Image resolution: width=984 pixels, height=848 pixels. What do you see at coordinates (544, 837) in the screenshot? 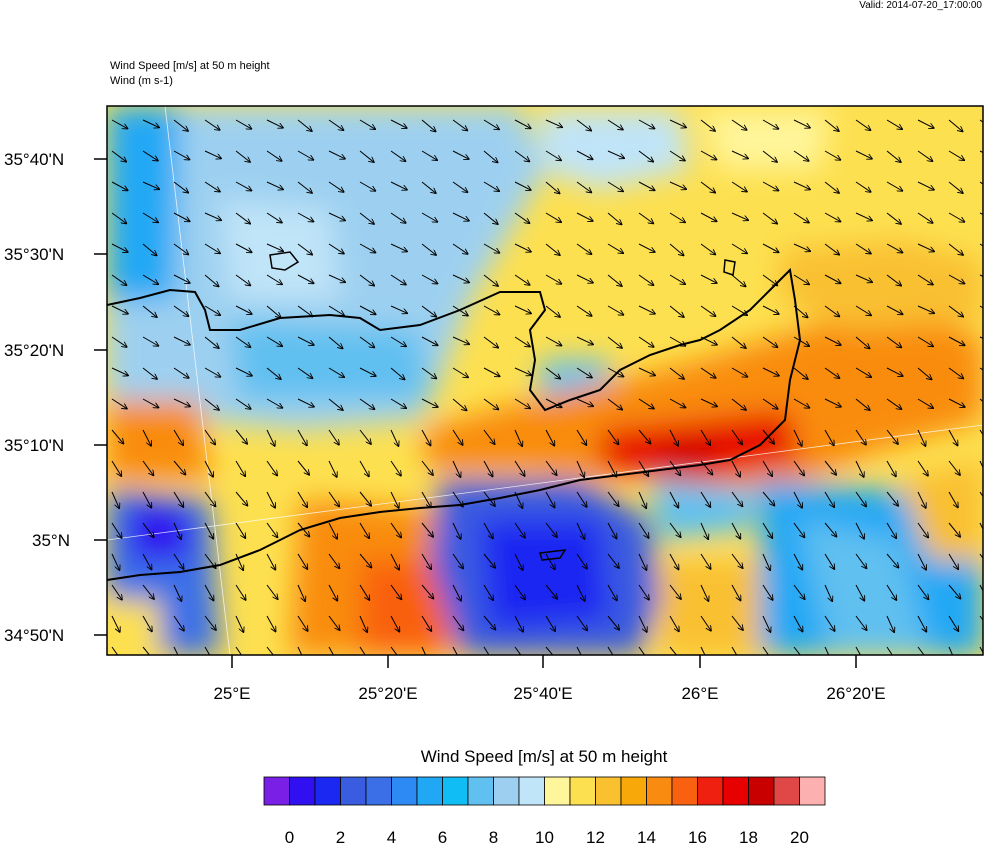
I see `colorbar-label: 10` at bounding box center [544, 837].